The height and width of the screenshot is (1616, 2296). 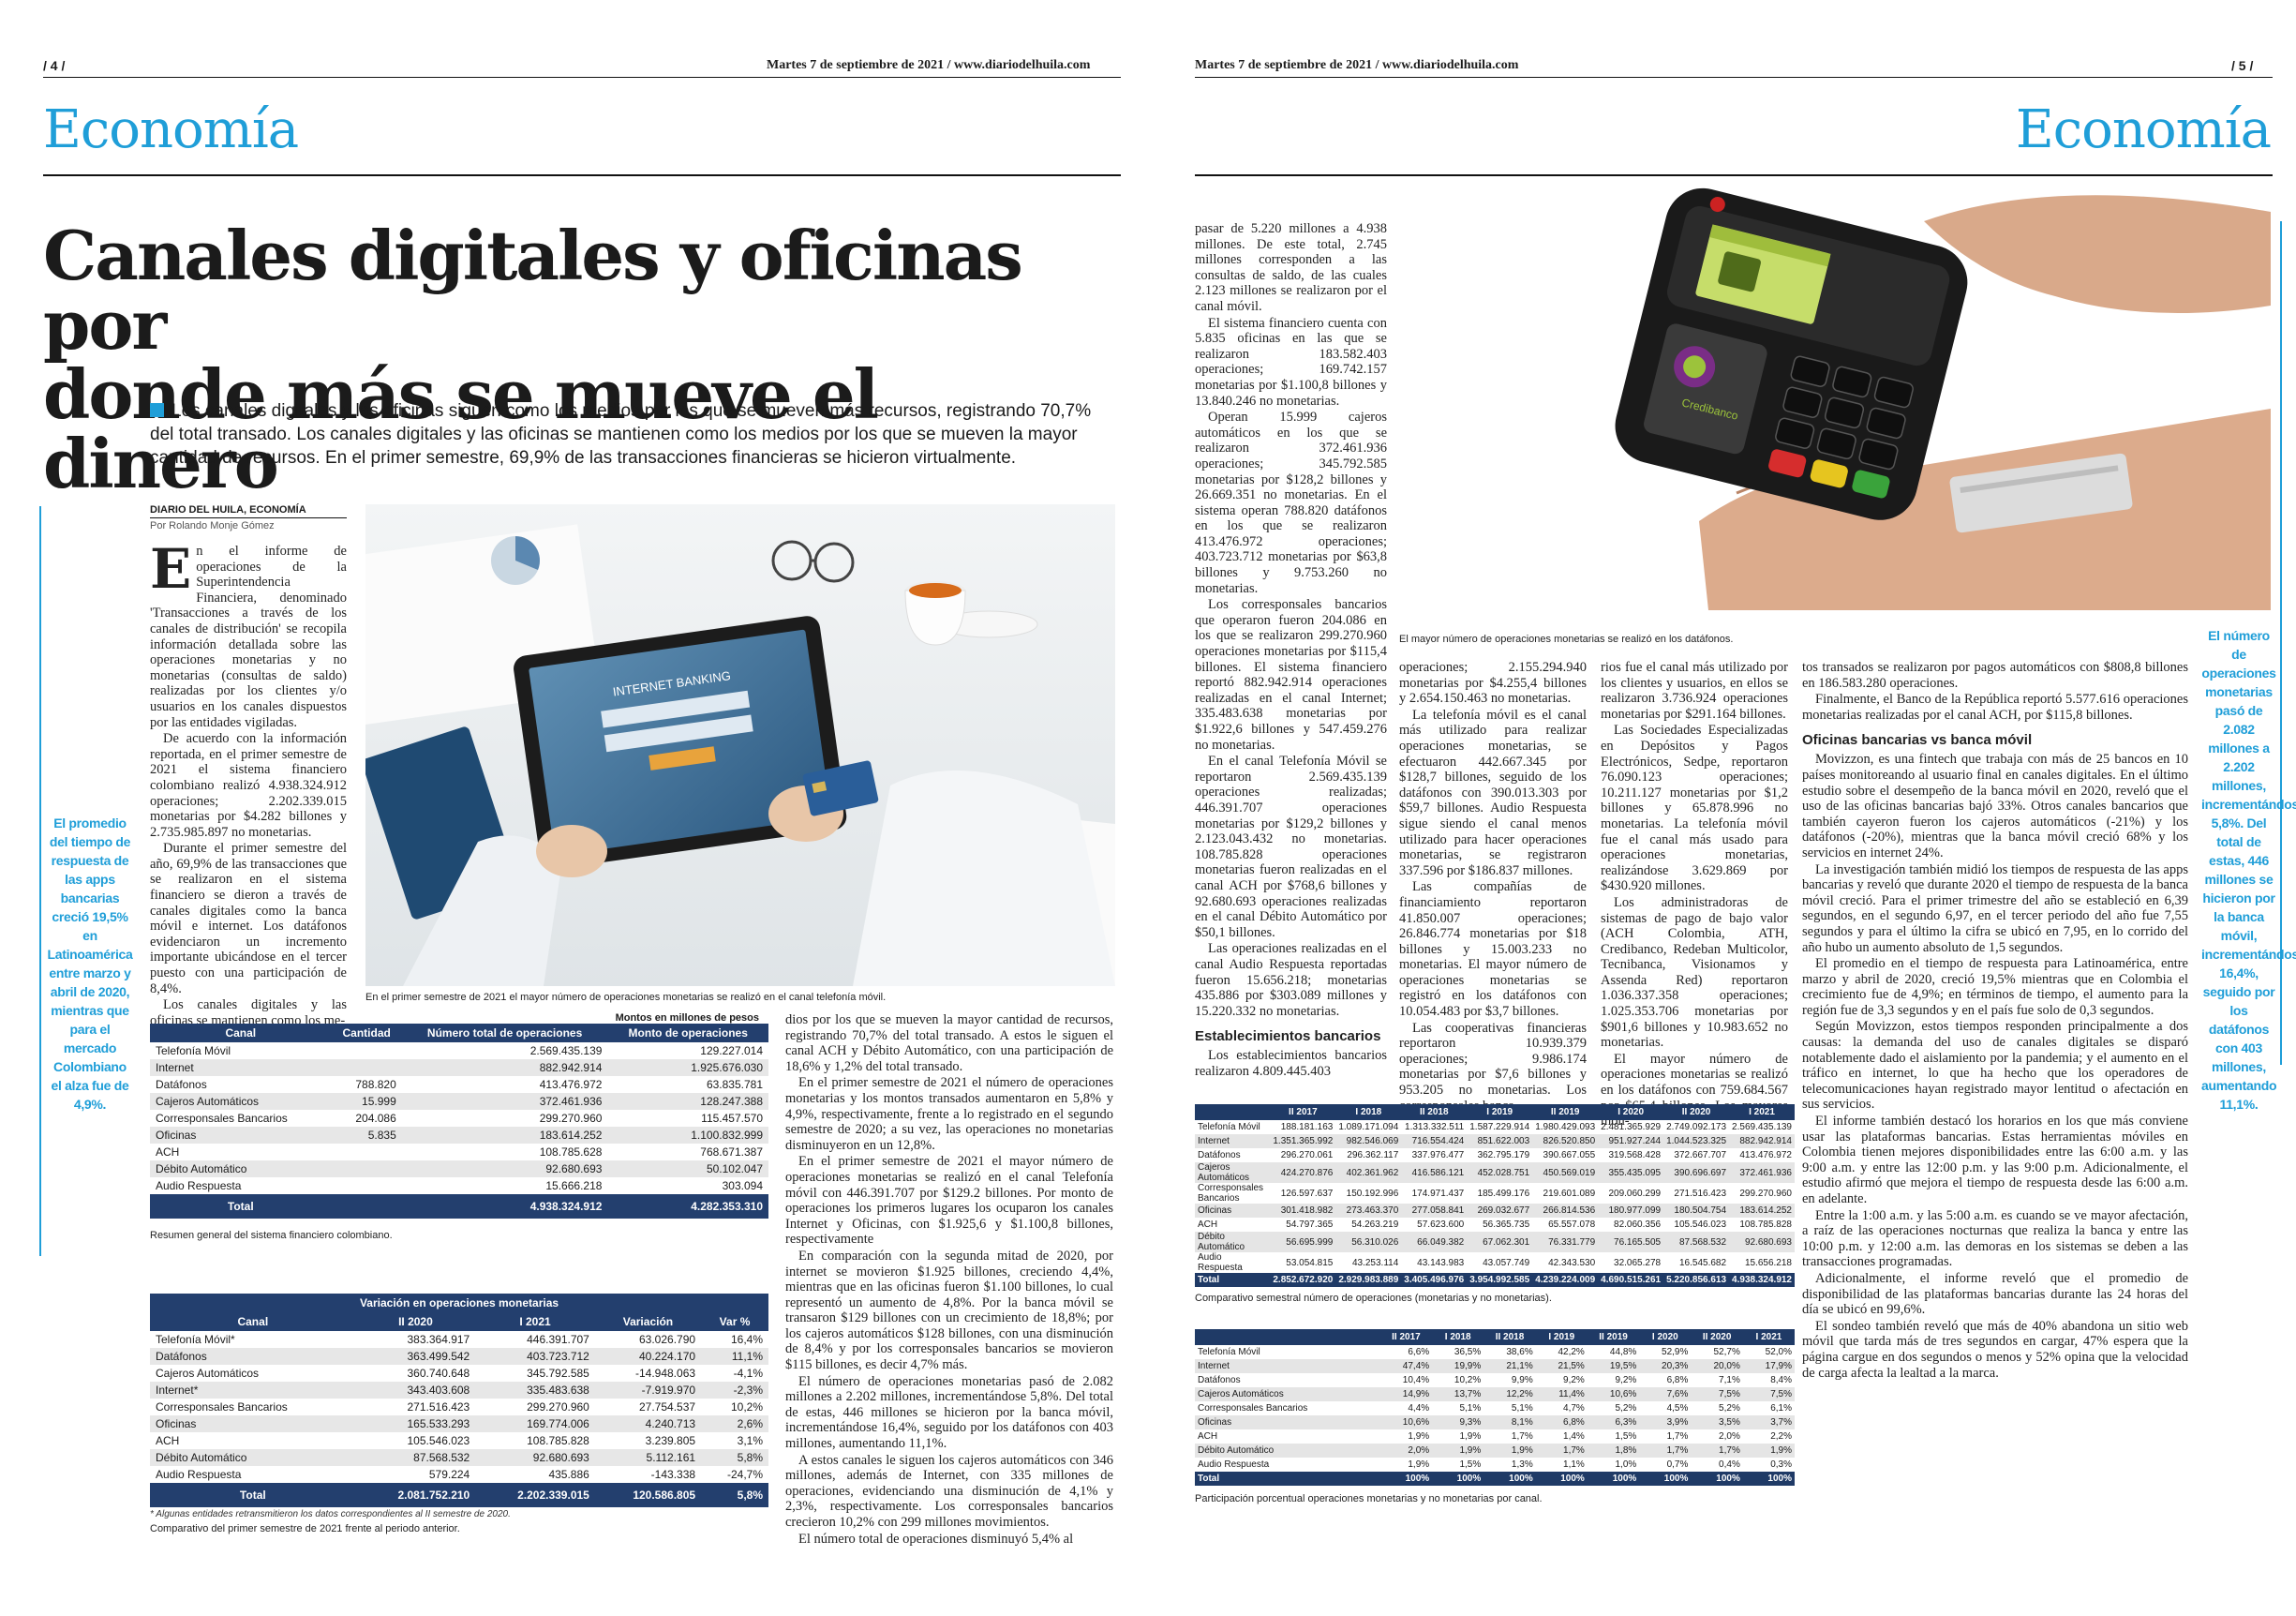 I want to click on table-cell: 3.405.496.976, so click(x=1435, y=1280).